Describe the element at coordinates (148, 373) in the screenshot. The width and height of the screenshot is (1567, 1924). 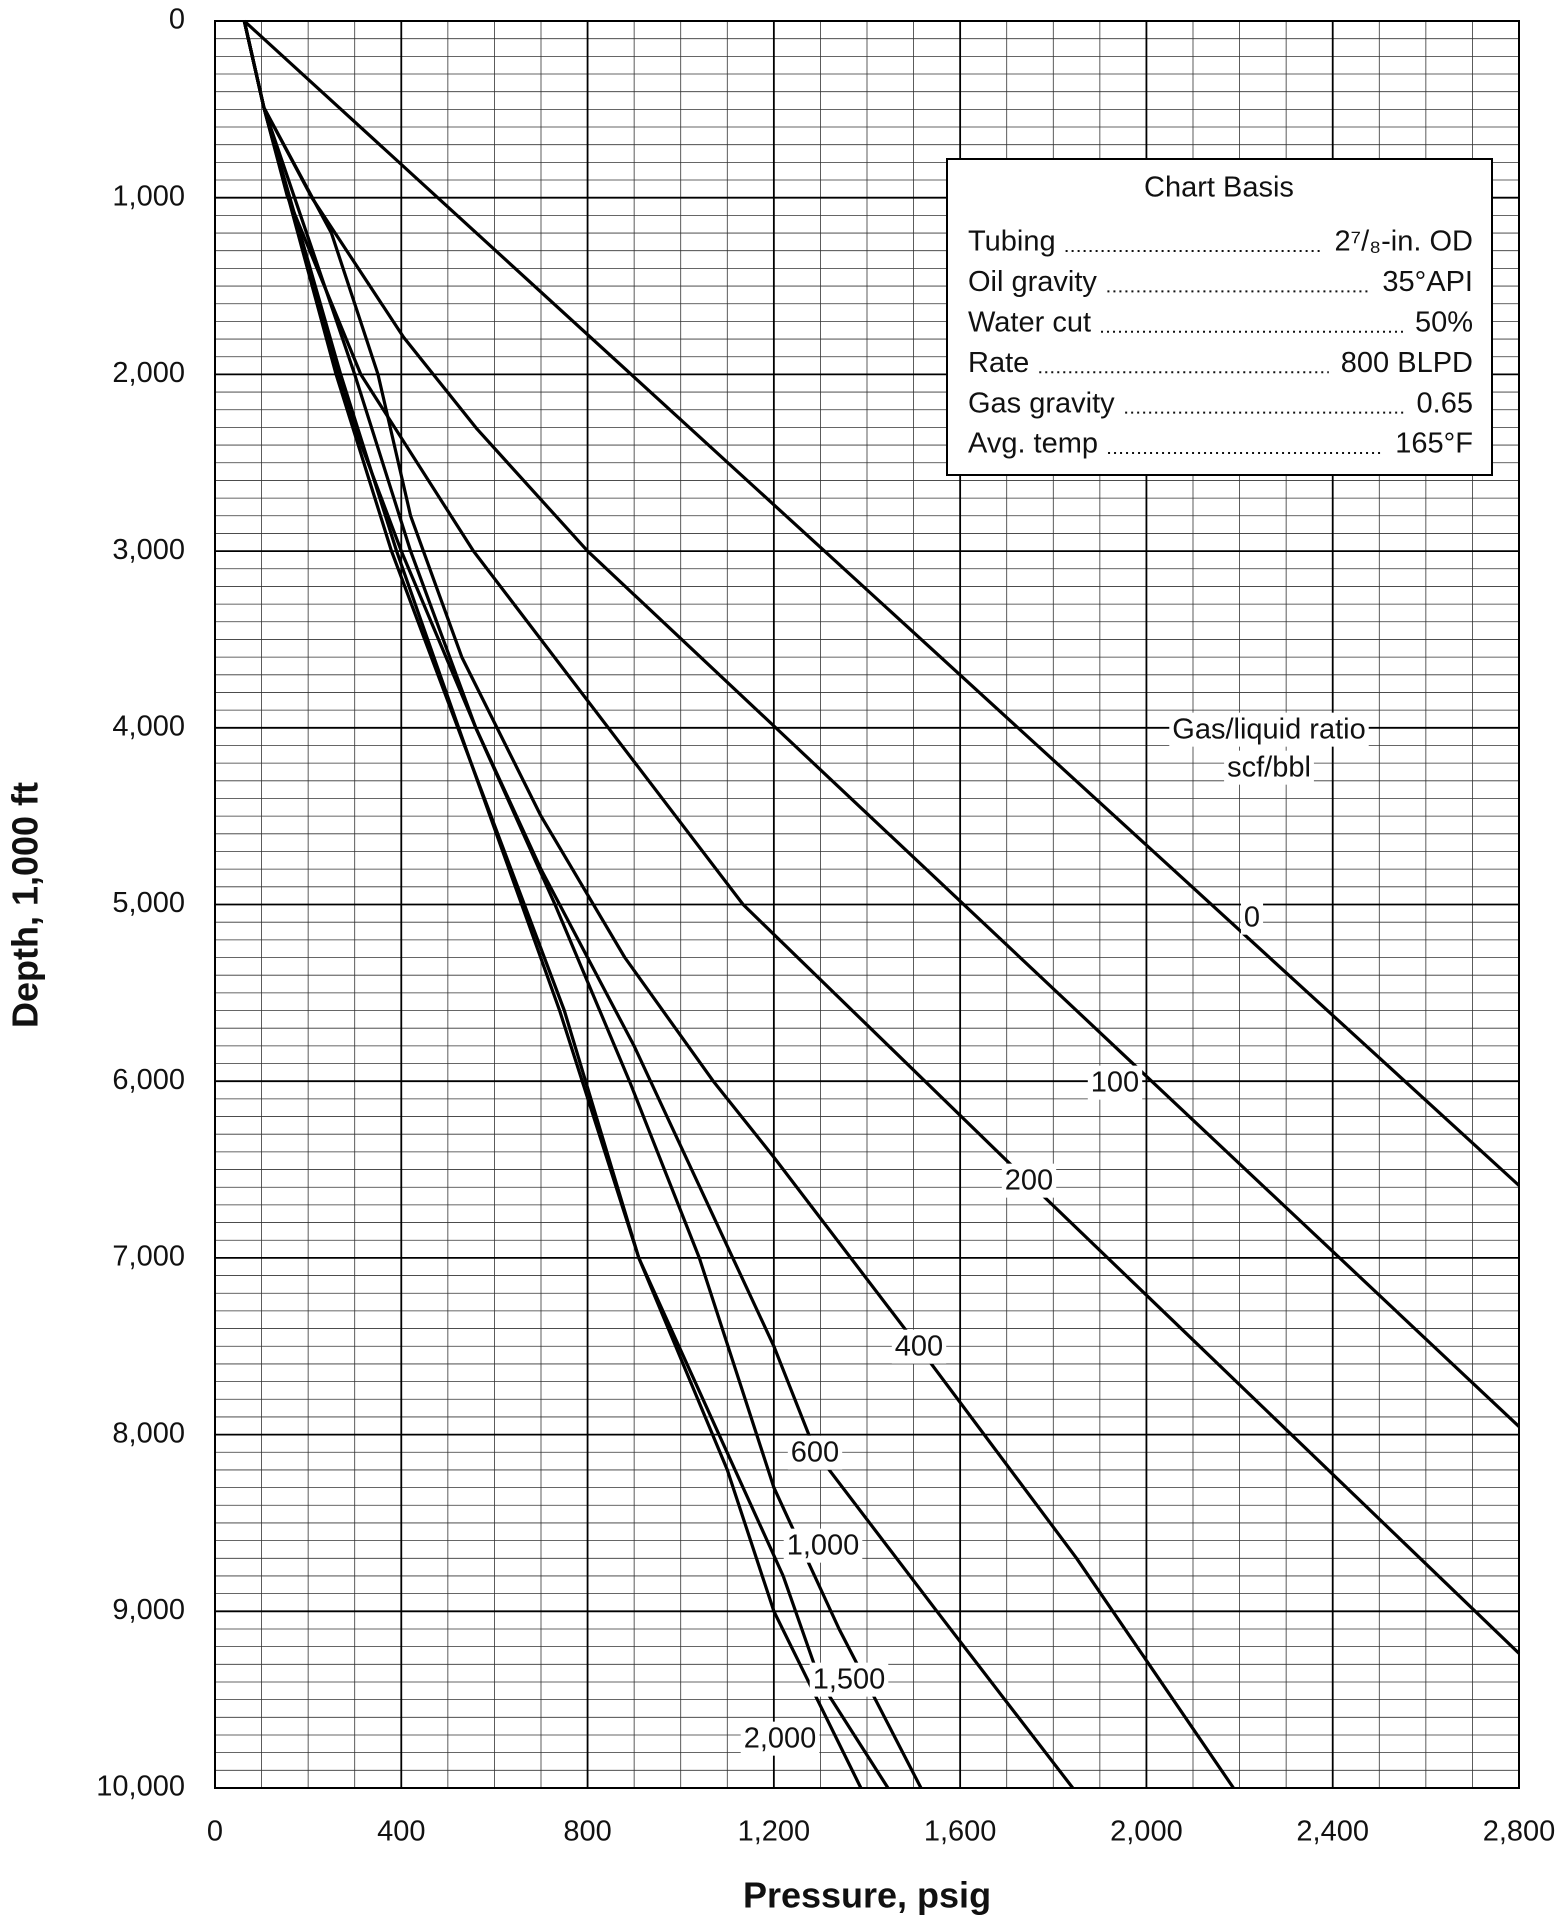
I see `y-tick-label: 2,000` at that location.